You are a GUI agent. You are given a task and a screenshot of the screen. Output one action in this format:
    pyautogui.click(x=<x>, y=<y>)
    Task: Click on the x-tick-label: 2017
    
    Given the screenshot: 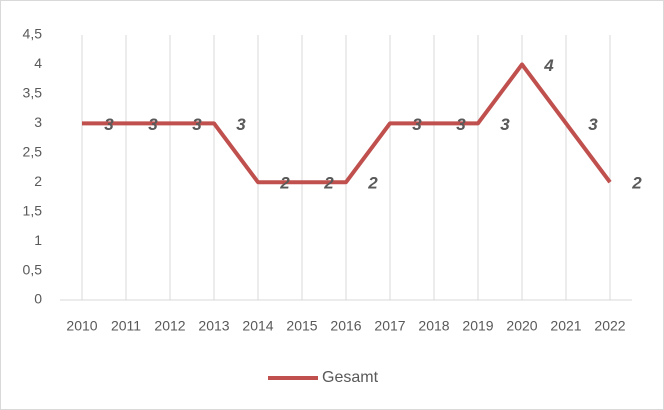 What is the action you would take?
    pyautogui.click(x=389, y=326)
    